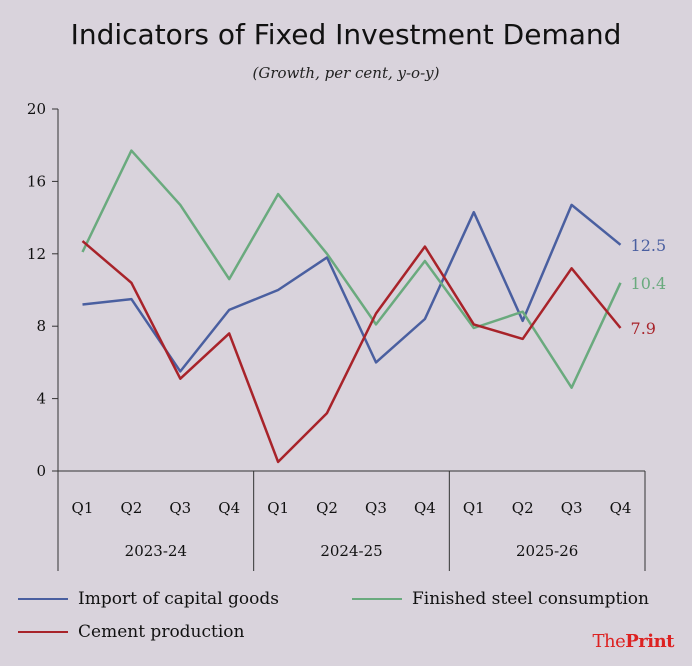  What do you see at coordinates (609, 641) in the screenshot?
I see `brand-pre: The` at bounding box center [609, 641].